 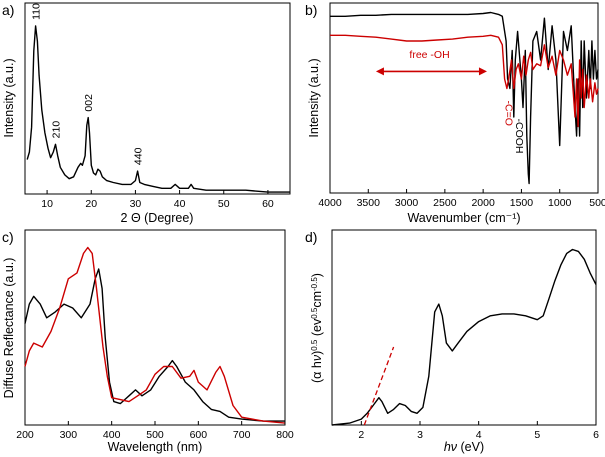 What do you see at coordinates (268, 204) in the screenshot?
I see `x-tick-label: 60` at bounding box center [268, 204].